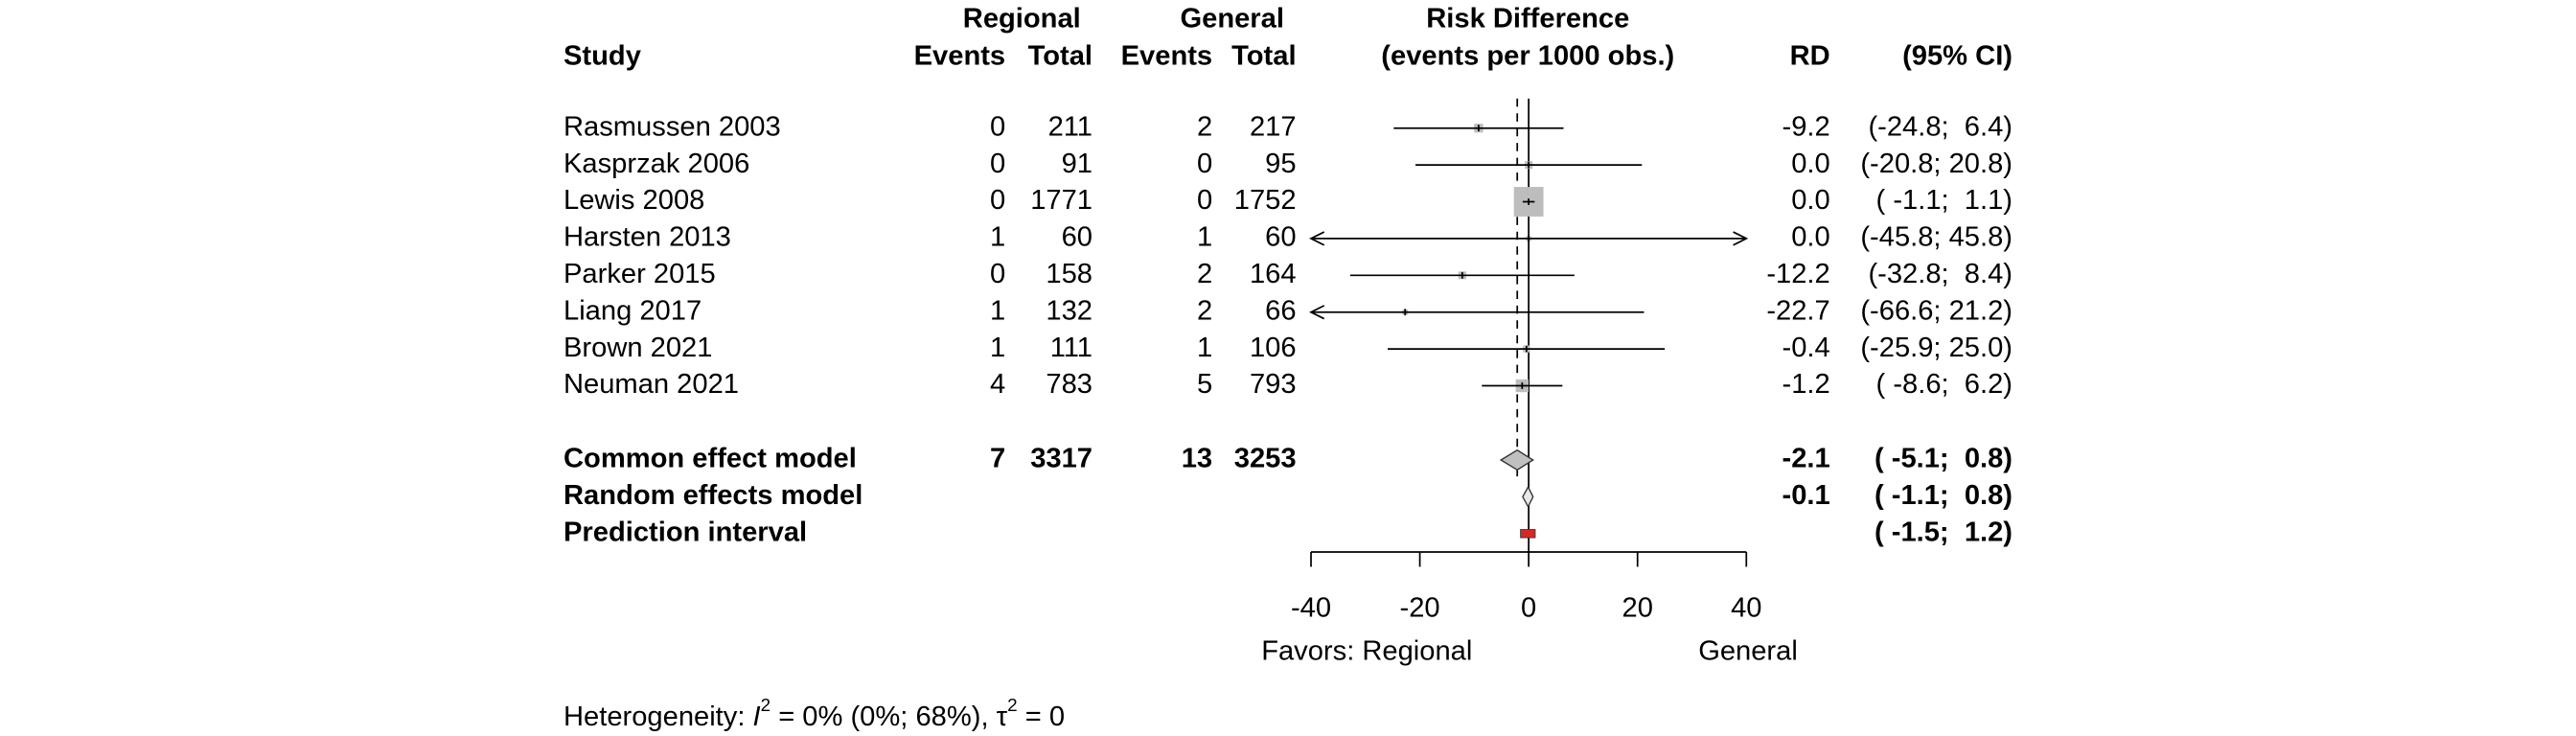 This screenshot has height=736, width=2576. What do you see at coordinates (1806, 459) in the screenshot?
I see `summary-rd: -2.1` at bounding box center [1806, 459].